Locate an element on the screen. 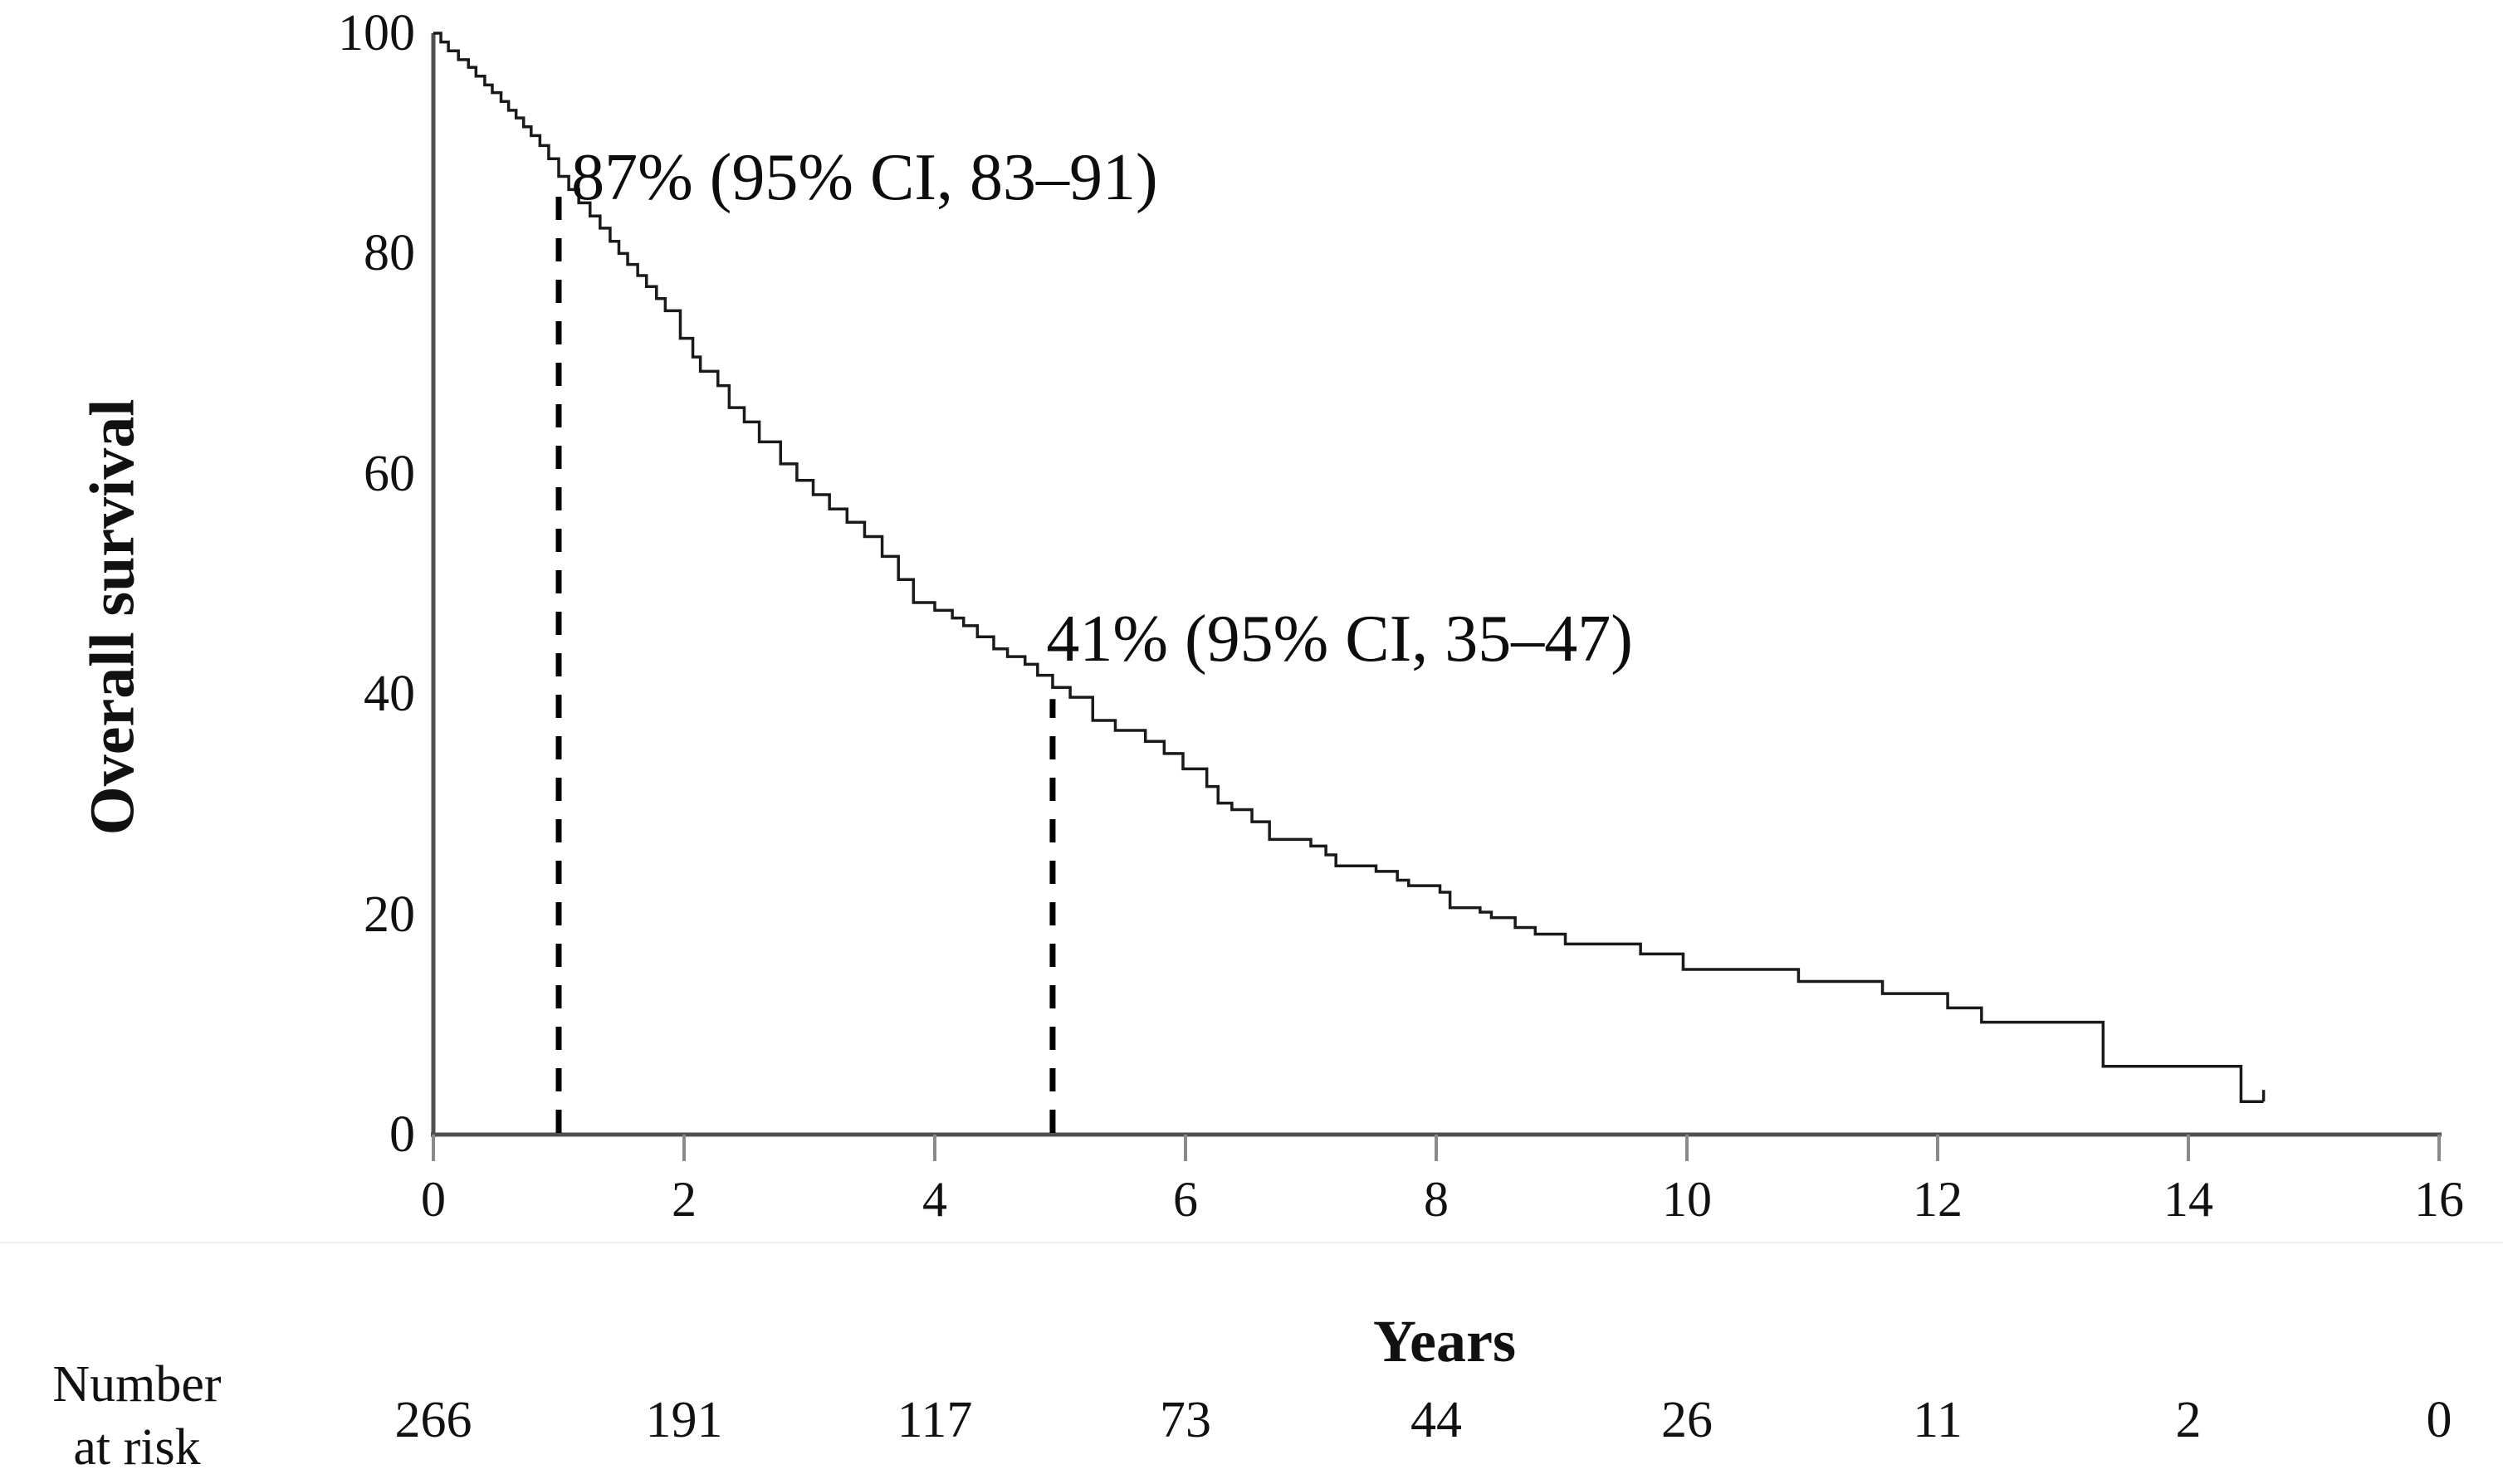 This screenshot has width=2503, height=1484. risk-count: 73 is located at coordinates (1185, 1420).